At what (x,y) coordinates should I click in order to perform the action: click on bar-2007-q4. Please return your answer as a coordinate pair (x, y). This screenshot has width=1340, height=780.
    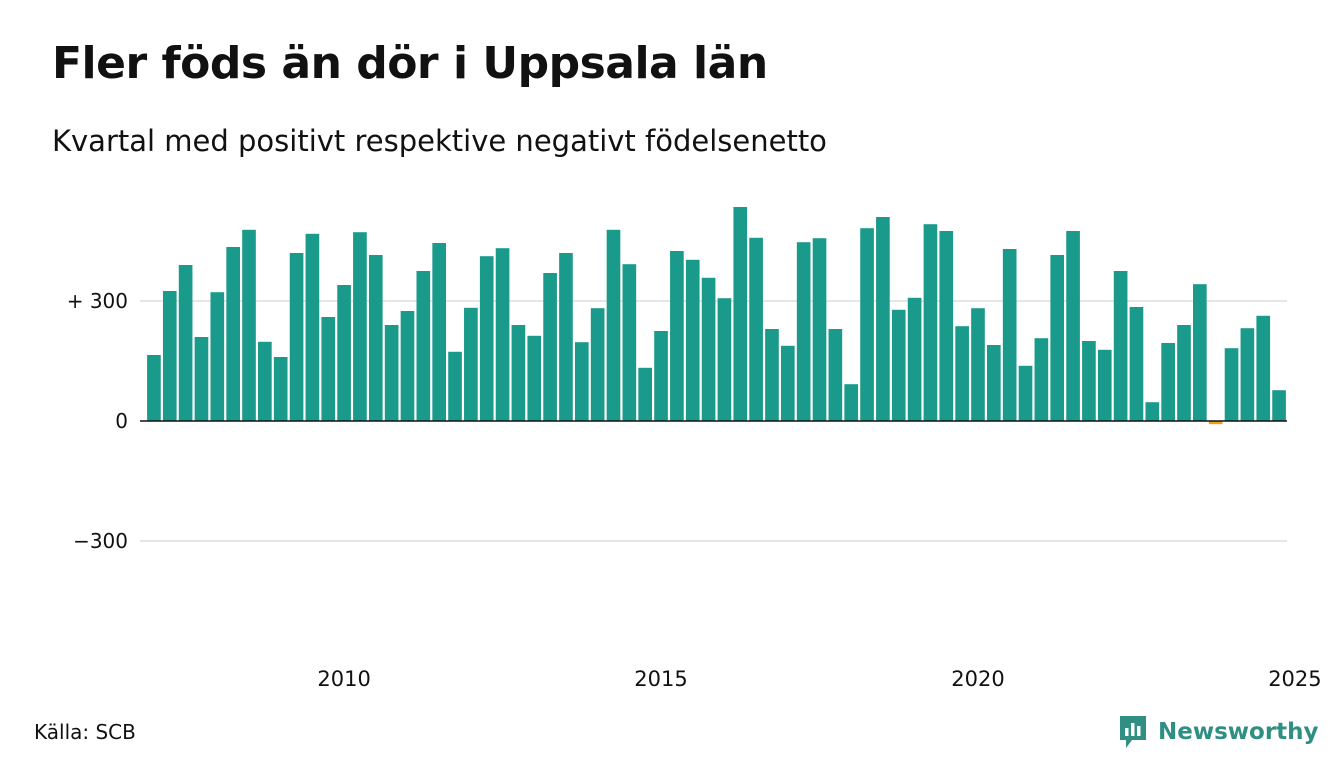
    Looking at the image, I should click on (201, 379).